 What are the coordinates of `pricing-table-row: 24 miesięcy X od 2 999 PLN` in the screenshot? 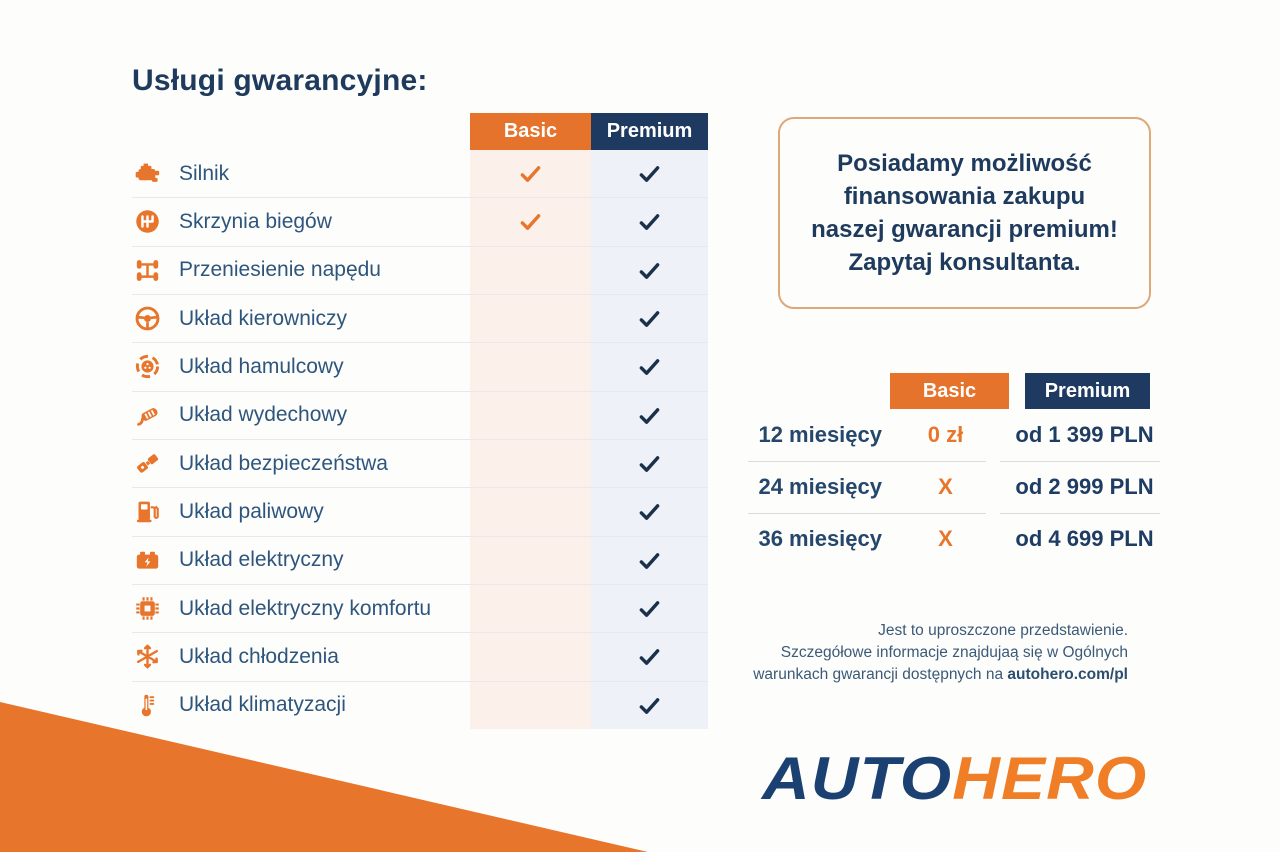 It's located at (954, 487).